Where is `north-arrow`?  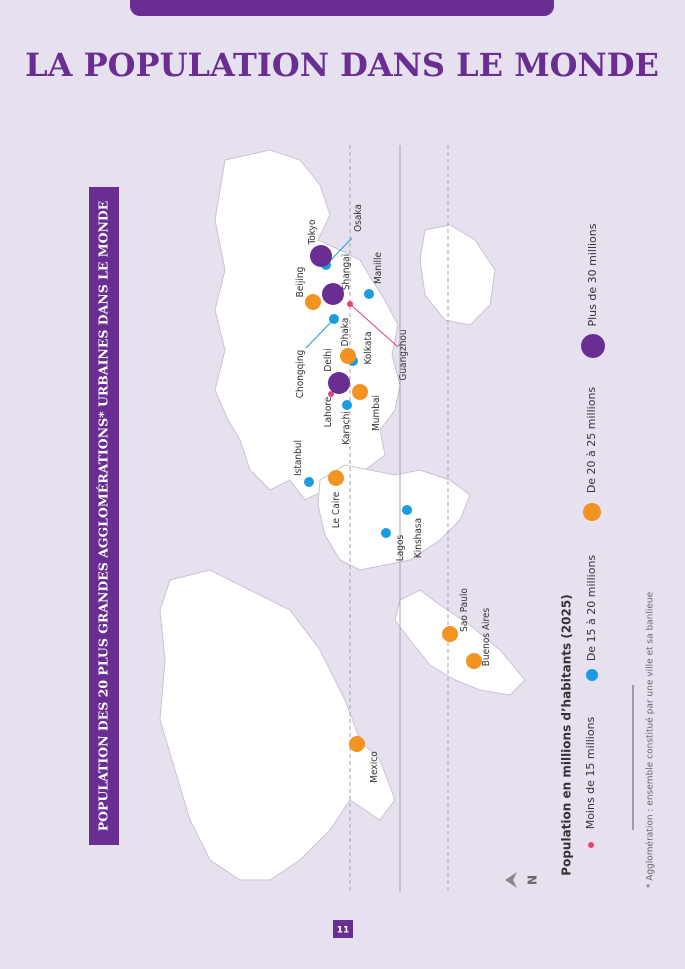 north-arrow is located at coordinates (511, 880).